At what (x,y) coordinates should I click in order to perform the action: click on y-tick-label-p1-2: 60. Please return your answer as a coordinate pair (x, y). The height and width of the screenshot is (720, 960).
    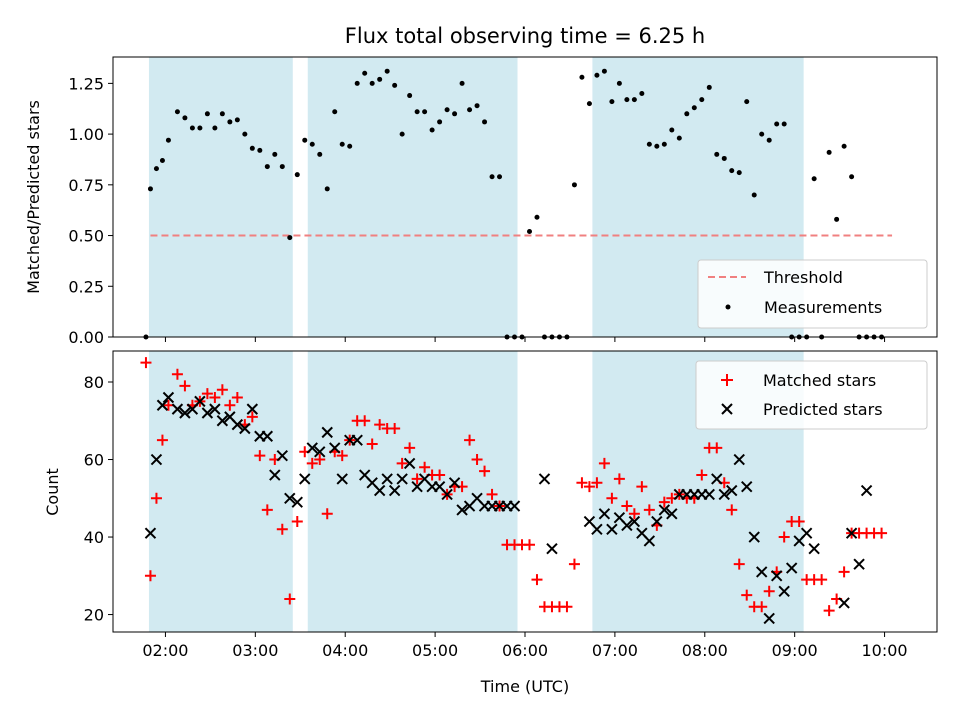
    Looking at the image, I should click on (94, 460).